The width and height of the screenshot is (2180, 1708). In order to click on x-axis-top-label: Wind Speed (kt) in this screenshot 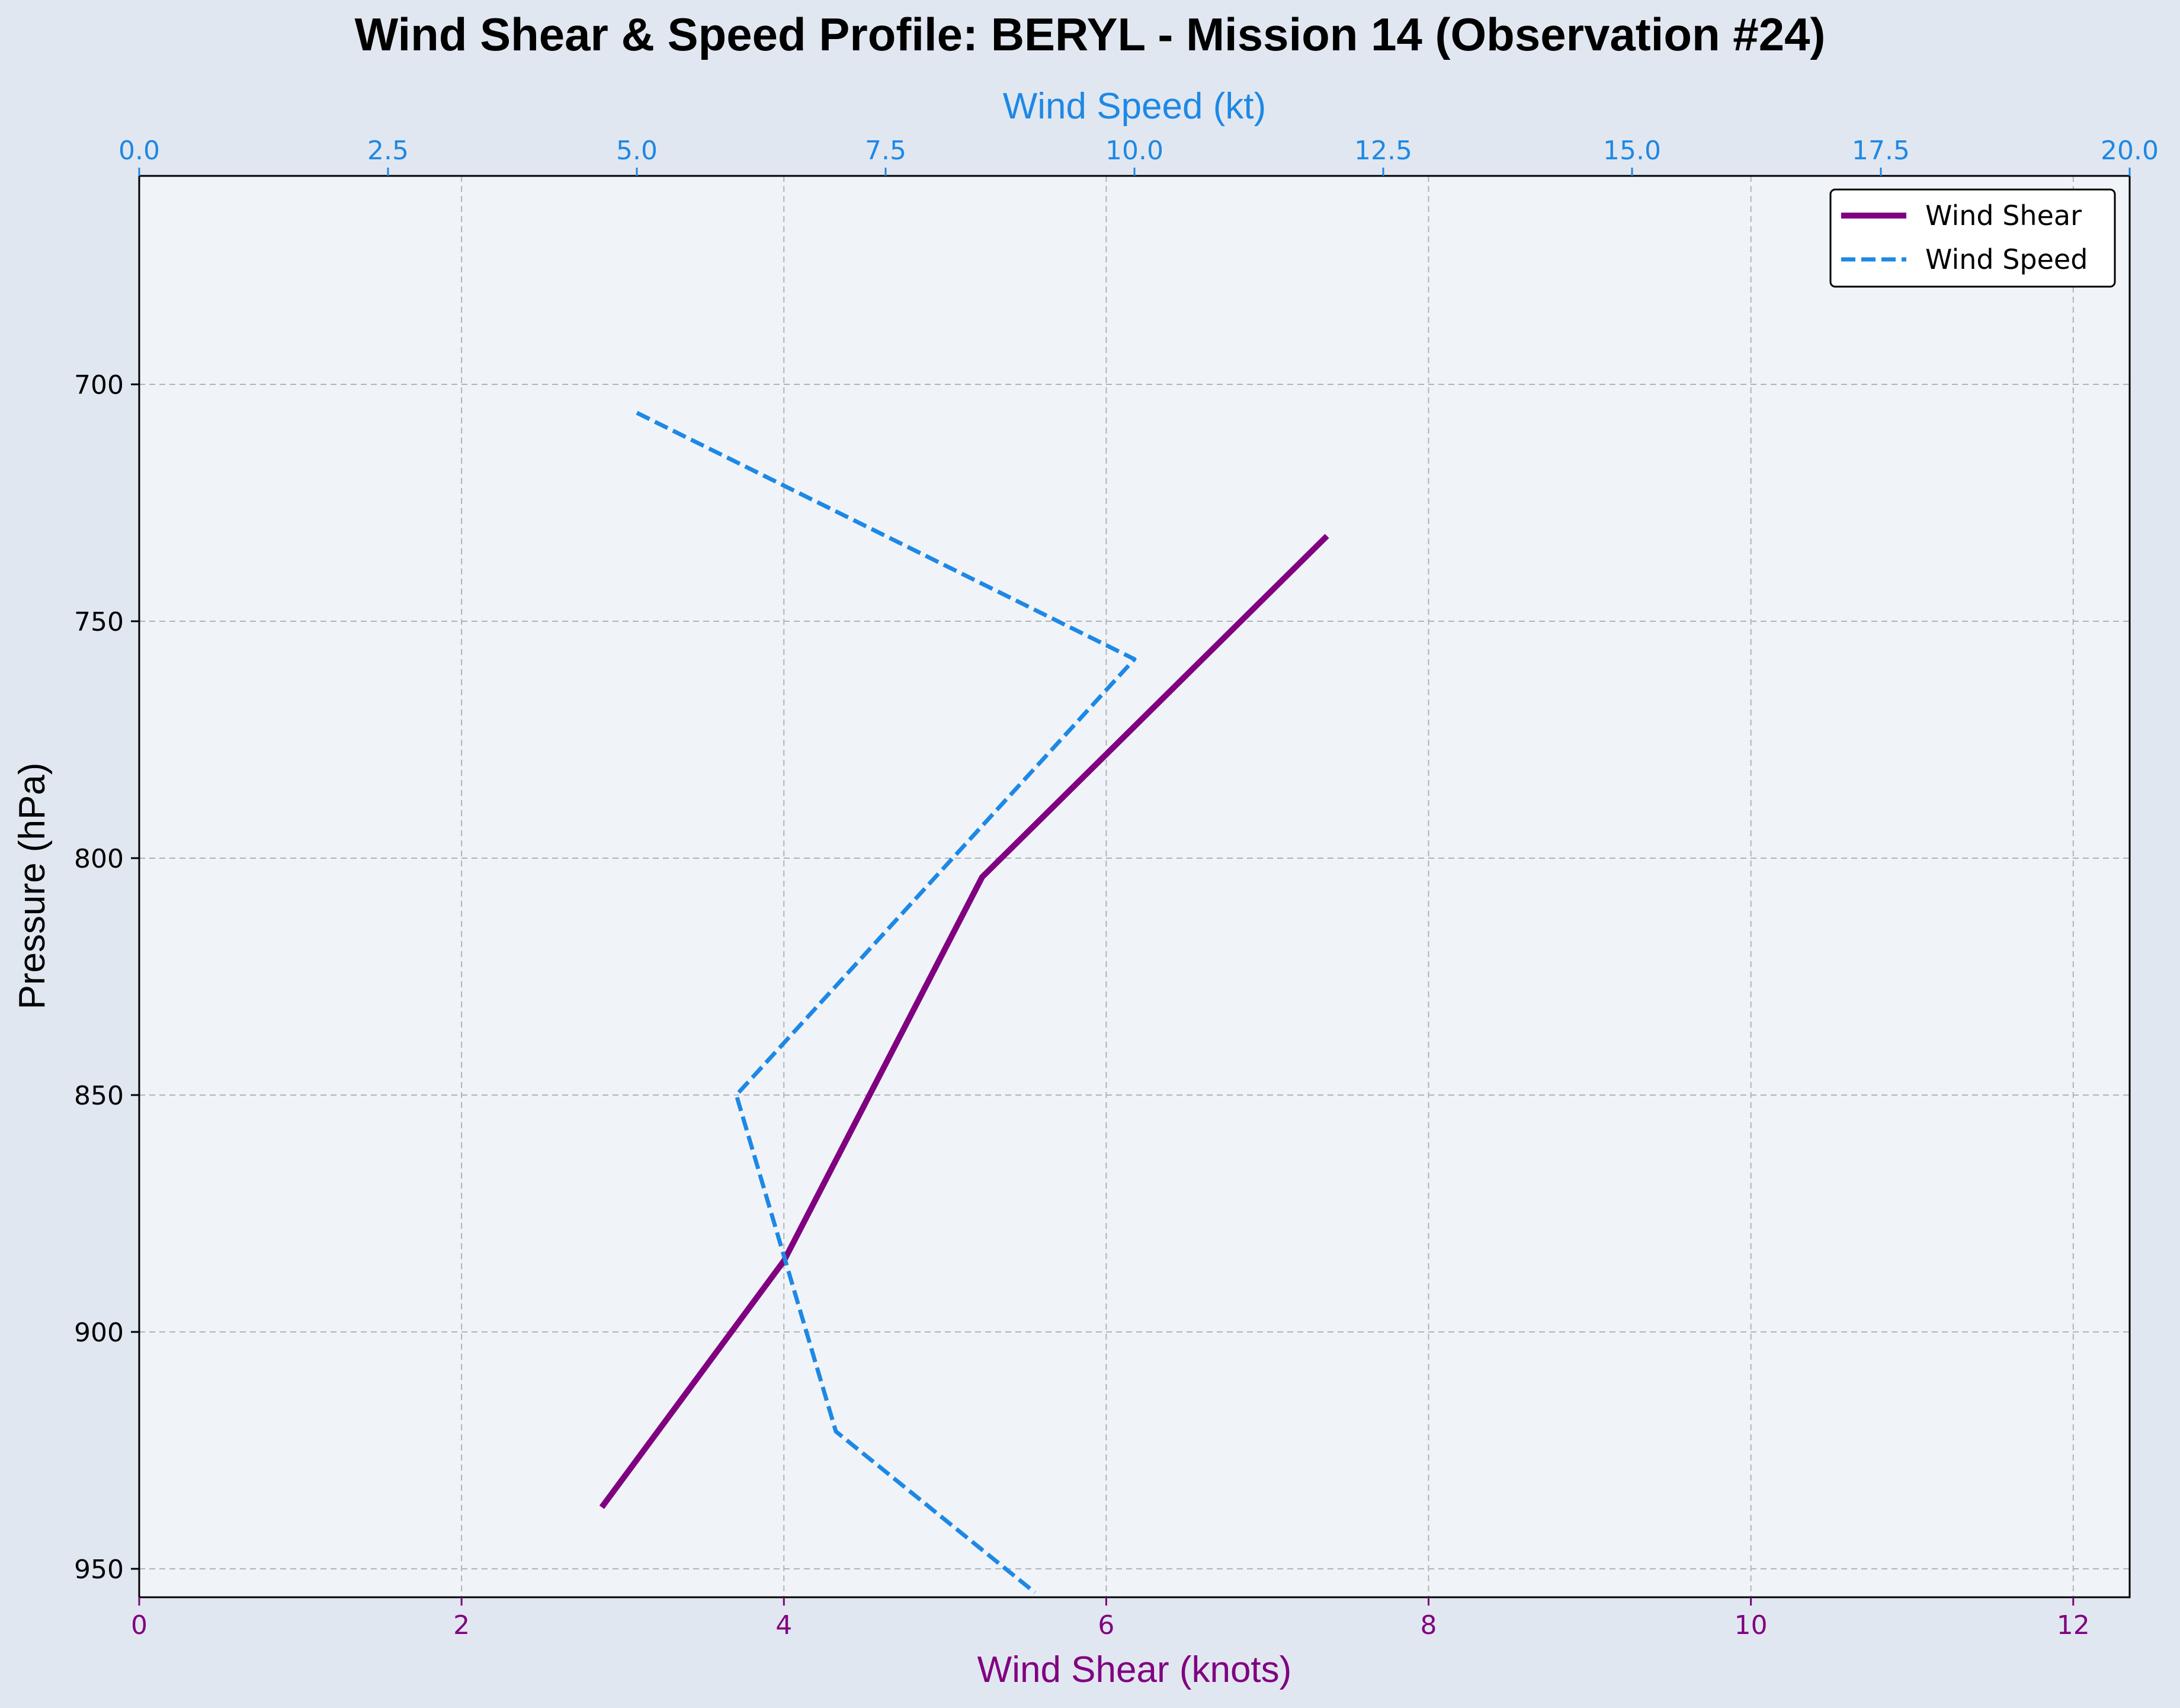, I will do `click(1135, 106)`.